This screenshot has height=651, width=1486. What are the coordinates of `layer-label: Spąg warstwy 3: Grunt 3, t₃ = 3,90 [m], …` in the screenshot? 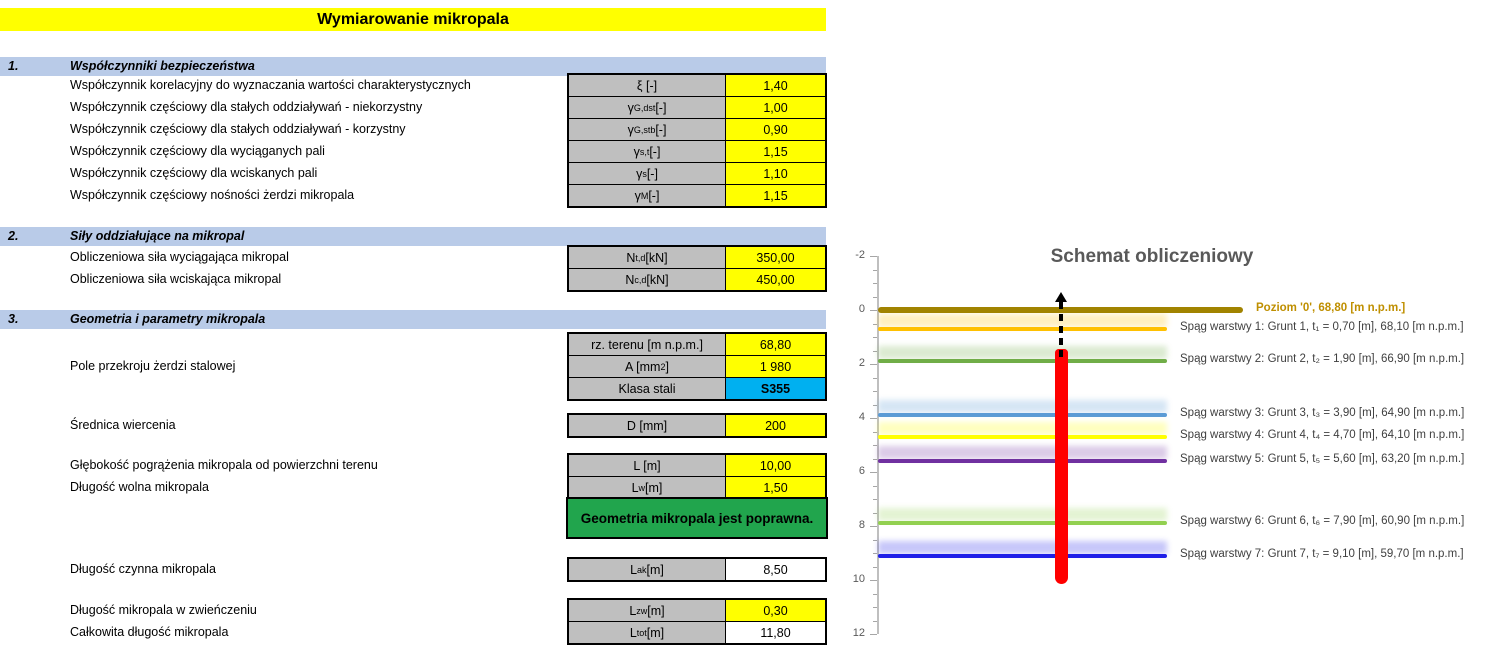 It's located at (1322, 413).